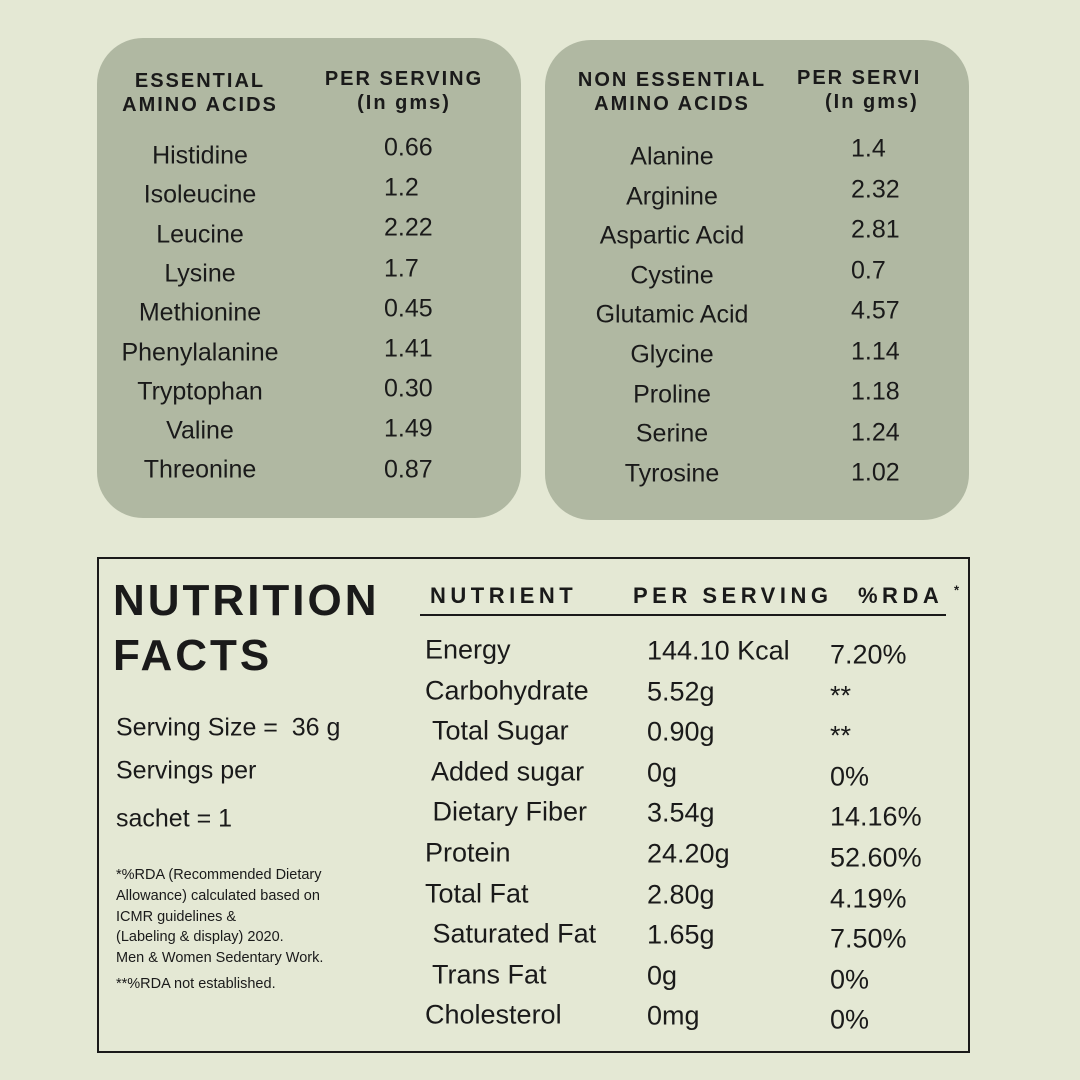  What do you see at coordinates (200, 194) in the screenshot?
I see `amino-name: Isoleucine` at bounding box center [200, 194].